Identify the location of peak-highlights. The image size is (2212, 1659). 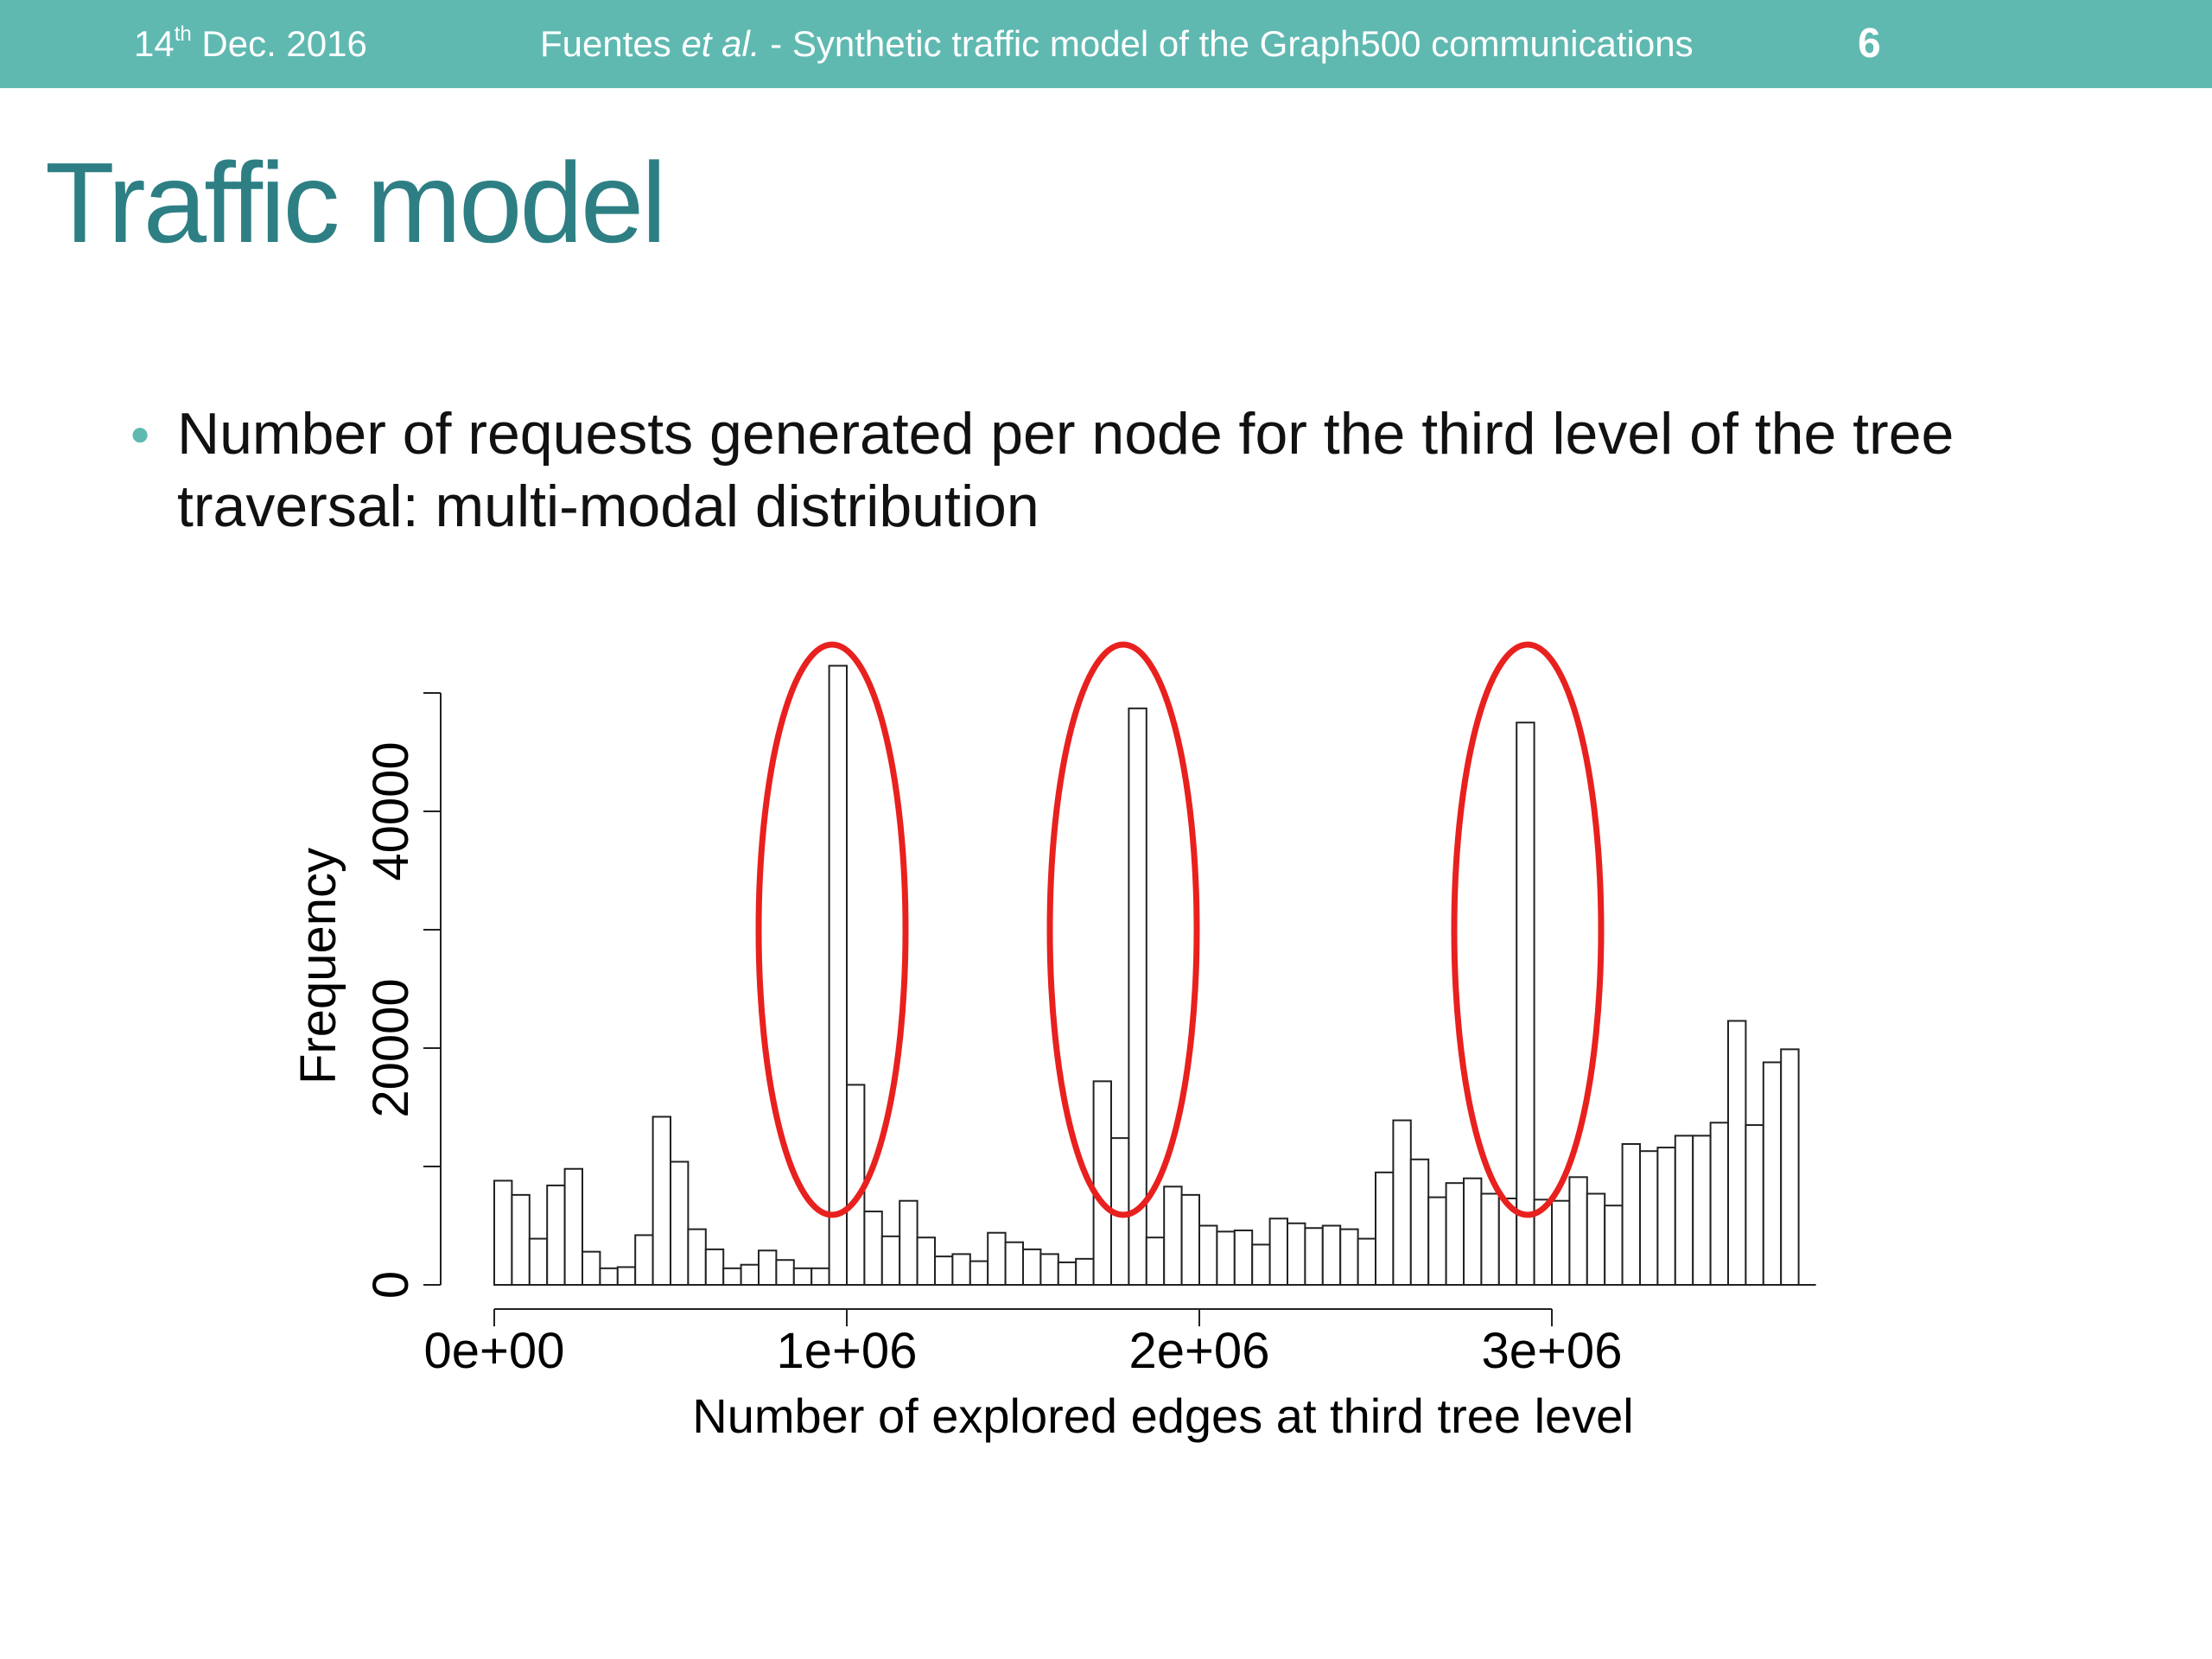
(1180, 929).